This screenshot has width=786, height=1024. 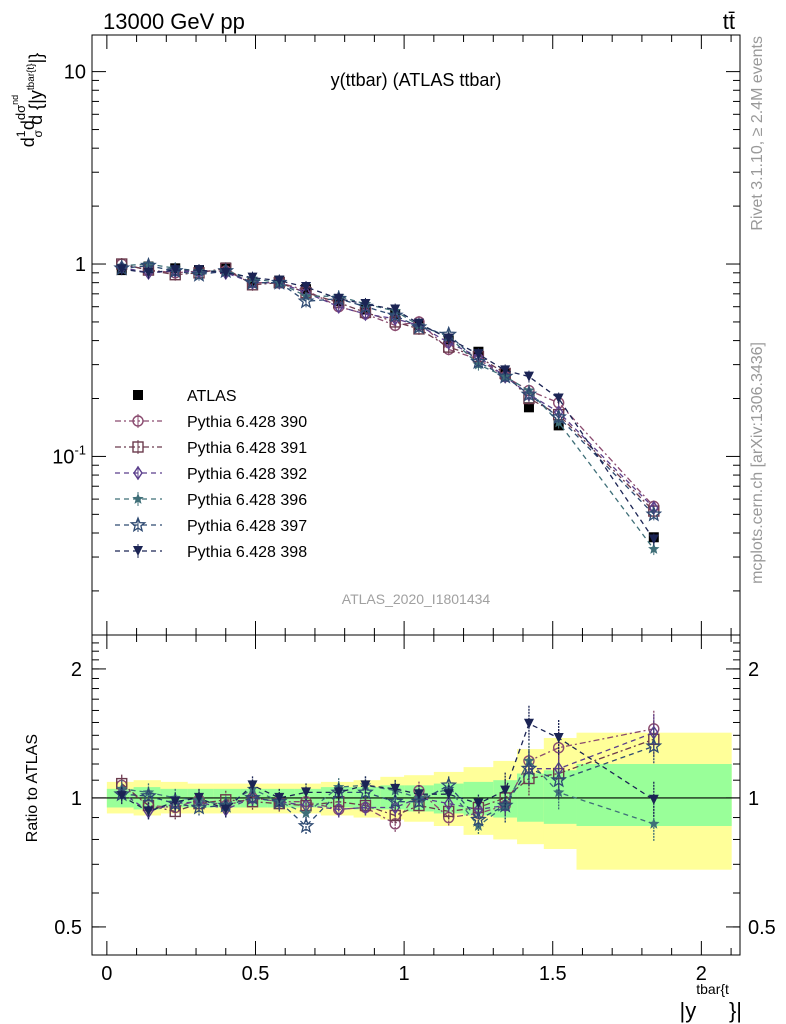 What do you see at coordinates (106, 974) in the screenshot?
I see `ratio-x-tick-label: 0` at bounding box center [106, 974].